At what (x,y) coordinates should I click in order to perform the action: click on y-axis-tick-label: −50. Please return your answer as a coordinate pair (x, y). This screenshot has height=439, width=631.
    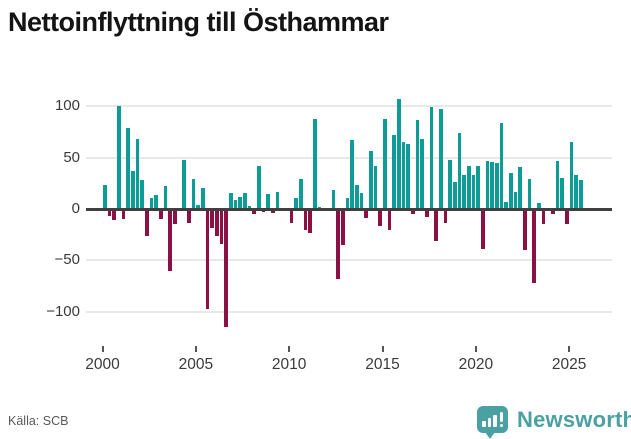
    Looking at the image, I should click on (67, 260).